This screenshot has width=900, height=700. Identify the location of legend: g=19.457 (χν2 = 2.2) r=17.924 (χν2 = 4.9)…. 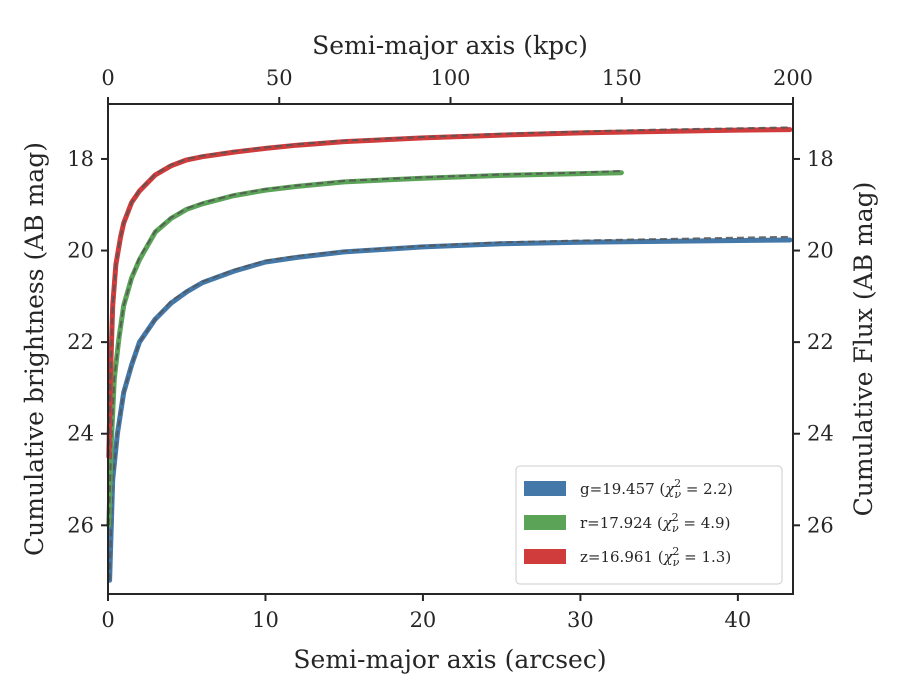
(649, 525).